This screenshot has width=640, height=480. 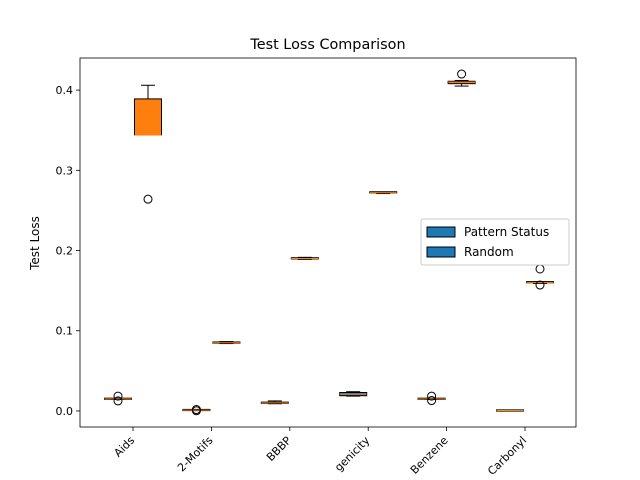 What do you see at coordinates (148, 117) in the screenshot?
I see `box` at bounding box center [148, 117].